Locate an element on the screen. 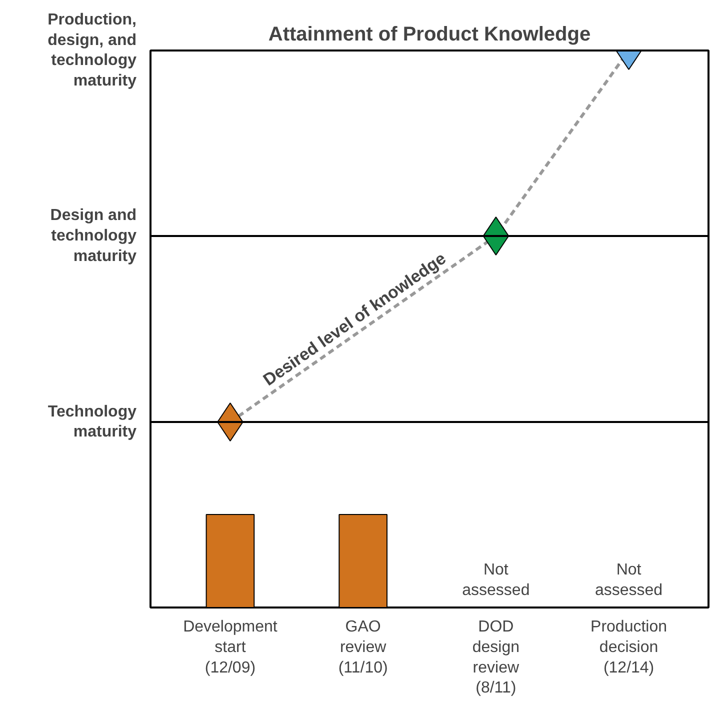  x-tick-label: Production decision (12/14) is located at coordinates (629, 647).